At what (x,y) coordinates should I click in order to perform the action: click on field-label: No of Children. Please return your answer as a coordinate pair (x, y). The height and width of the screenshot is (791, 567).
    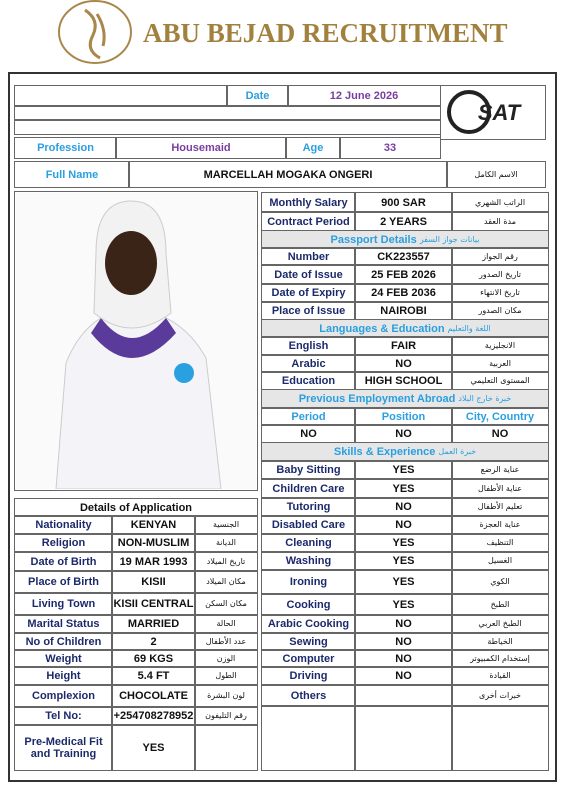
    Looking at the image, I should click on (63, 641).